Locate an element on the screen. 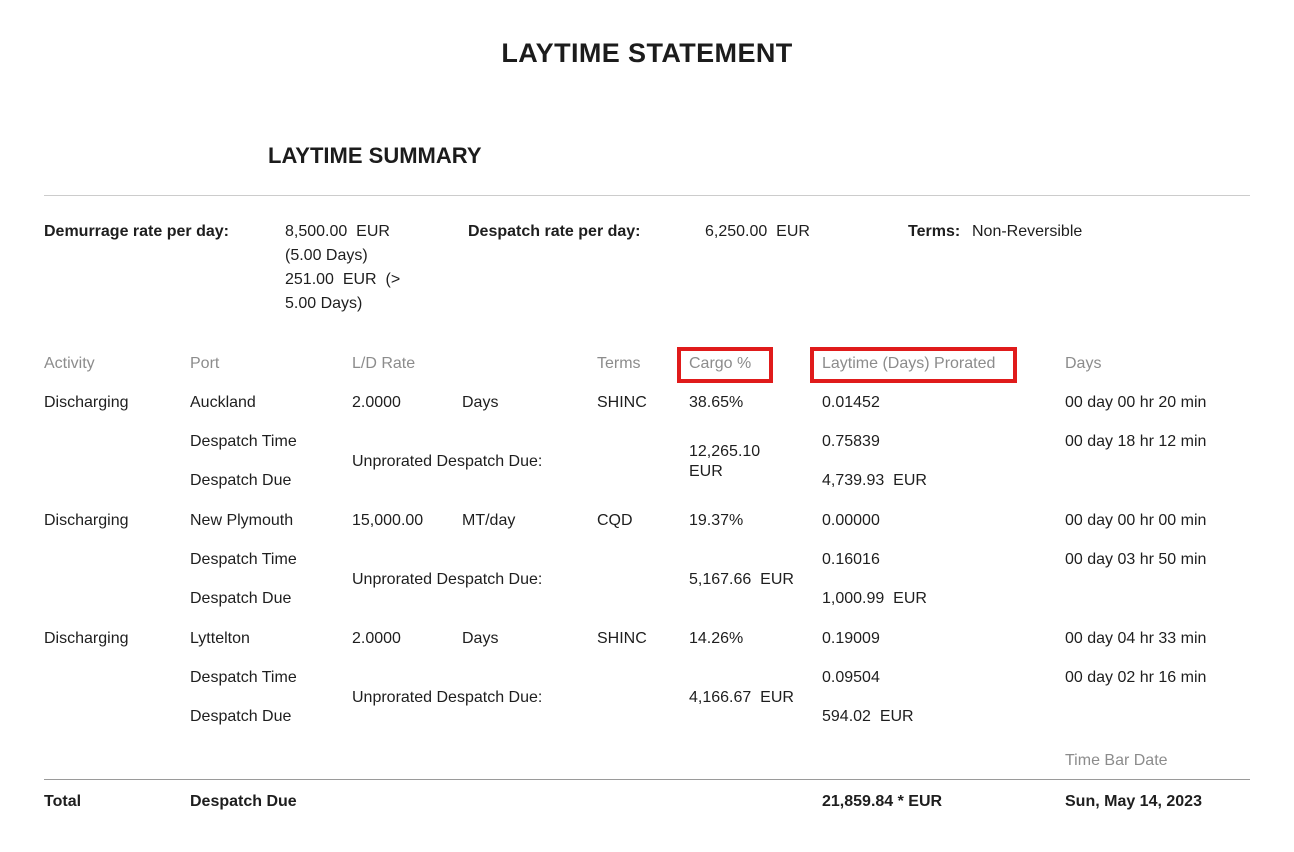 This screenshot has width=1294, height=852. demurrage-rate-label: Demurrage rate per day: is located at coordinates (136, 231).